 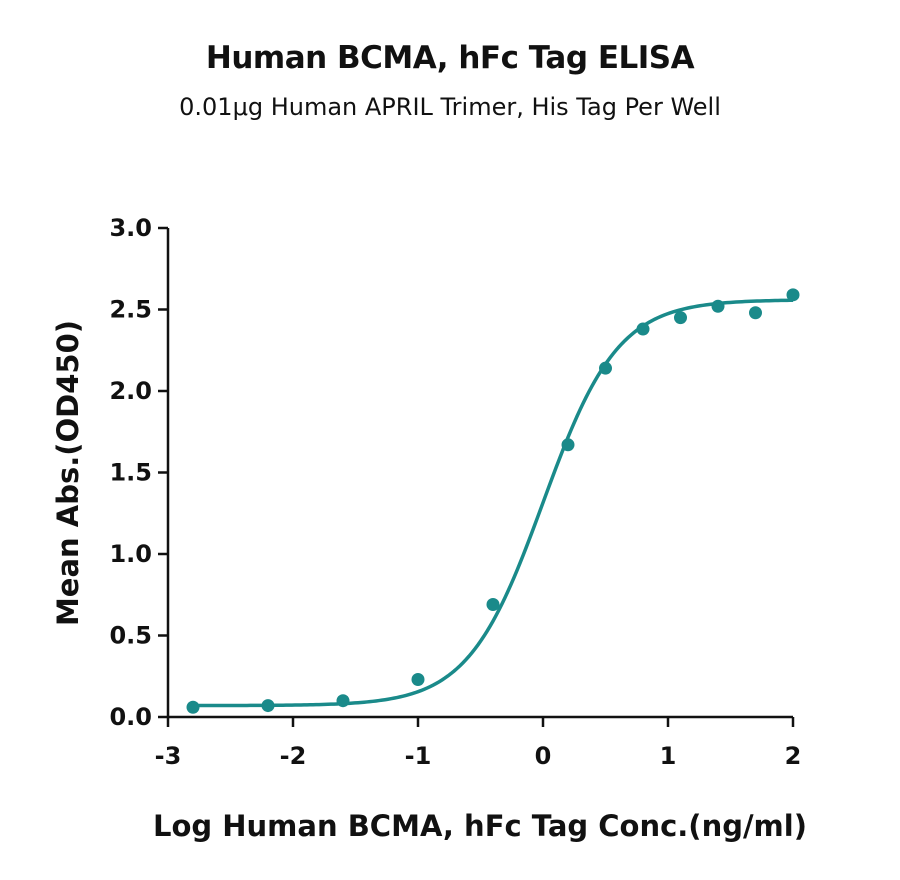 I want to click on x-tick-label: -2, so click(x=293, y=756).